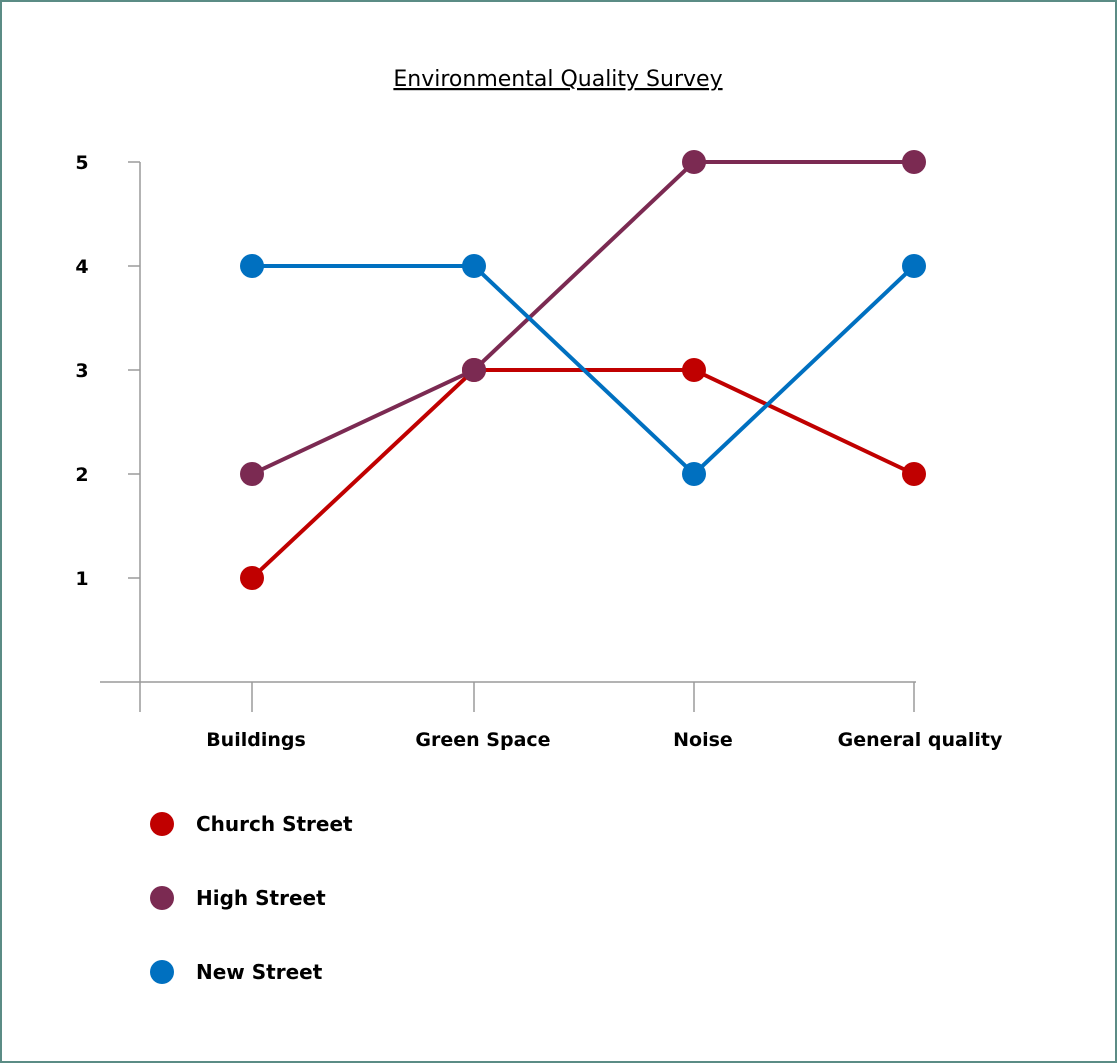 The image size is (1117, 1063). I want to click on x-tick-label: Noise, so click(703, 740).